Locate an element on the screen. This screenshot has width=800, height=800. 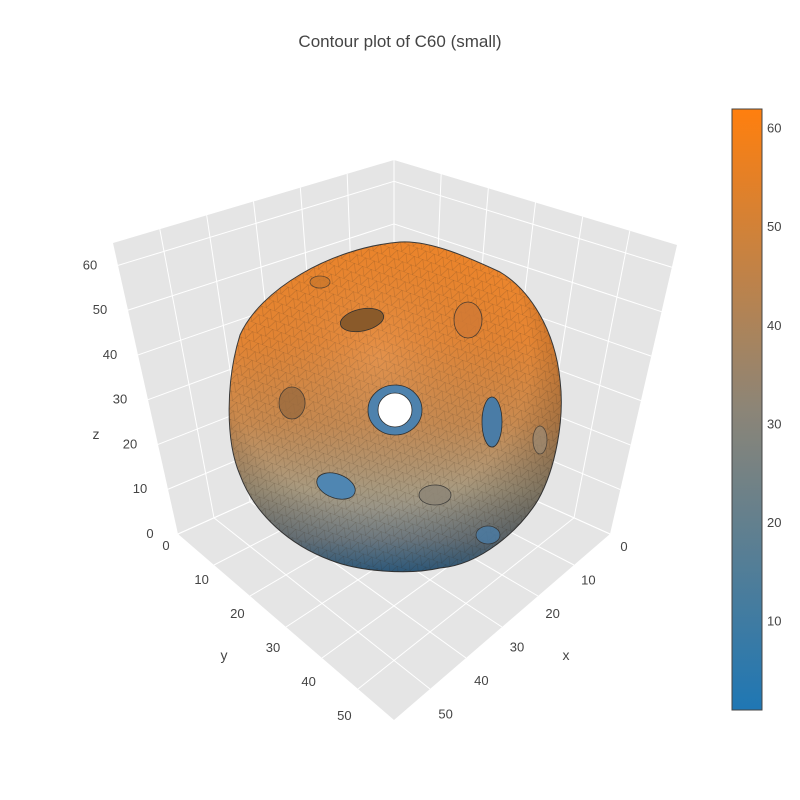
y-tick-label: 20 is located at coordinates (237, 613).